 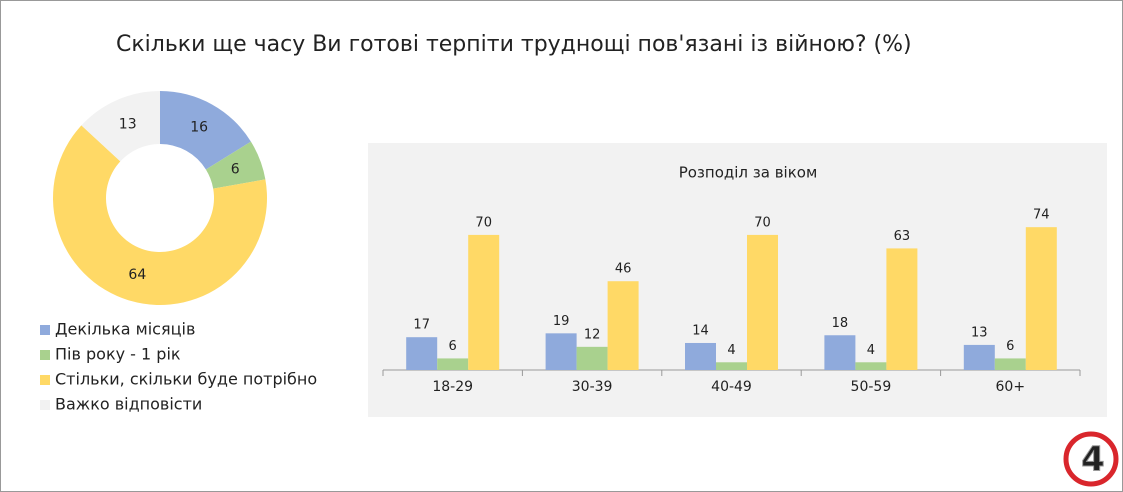 I want to click on legend-label: Стільки, скільки буде потрібно, so click(x=186, y=379).